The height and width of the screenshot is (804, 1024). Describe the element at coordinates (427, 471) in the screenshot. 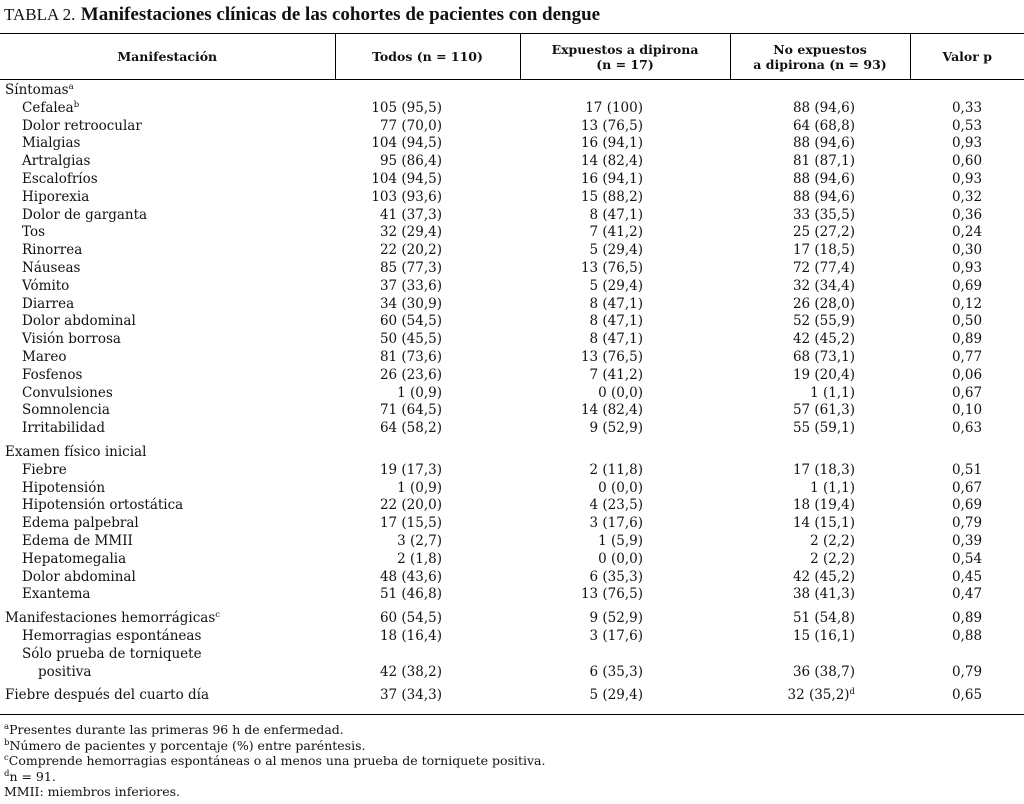

I see `cell: 19 (17,3)` at that location.